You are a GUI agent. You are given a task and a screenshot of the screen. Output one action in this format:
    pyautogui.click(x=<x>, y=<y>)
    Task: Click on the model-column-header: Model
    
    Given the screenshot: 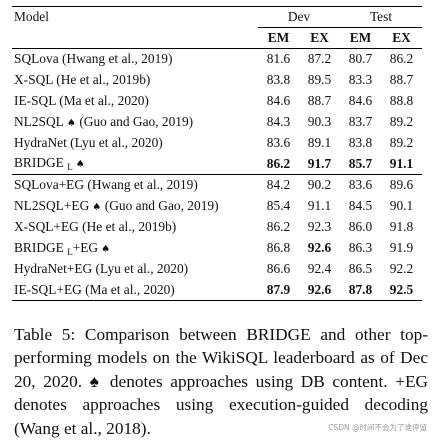 What is the action you would take?
    pyautogui.click(x=135, y=17)
    